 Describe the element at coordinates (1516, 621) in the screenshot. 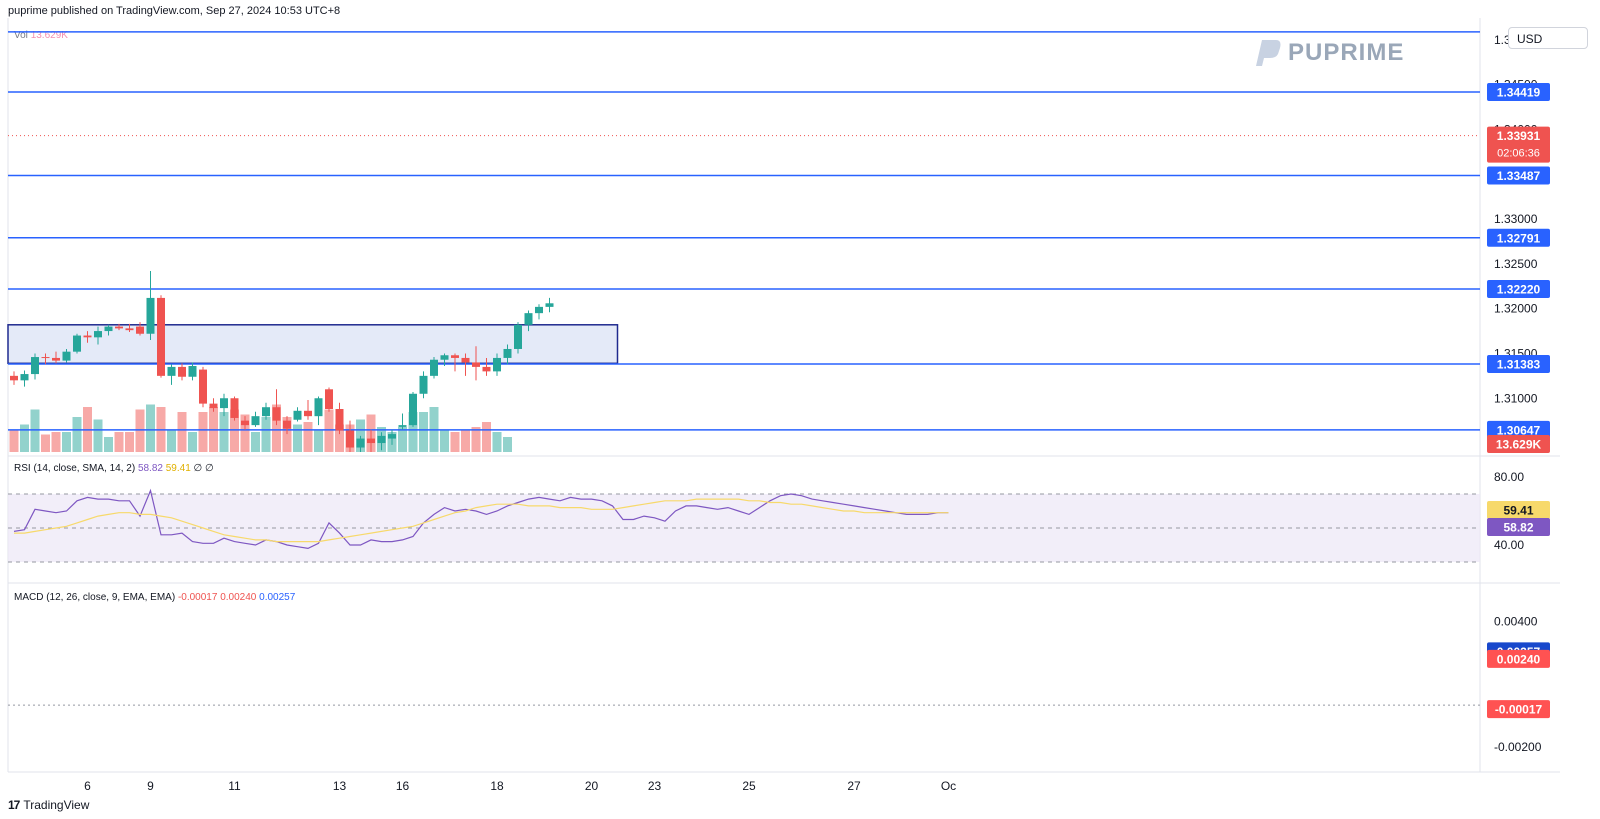

I see `macd-tick-label: 0.00400` at that location.